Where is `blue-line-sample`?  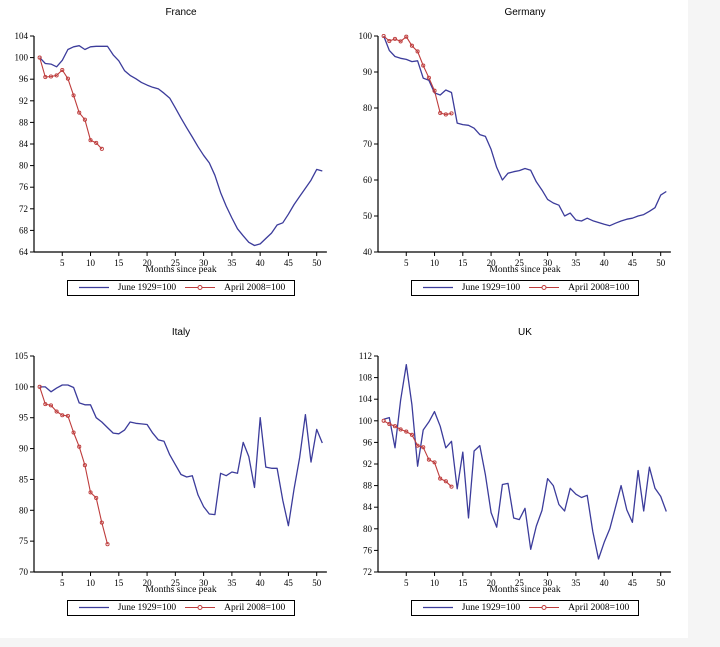
blue-line-sample is located at coordinates (438, 287).